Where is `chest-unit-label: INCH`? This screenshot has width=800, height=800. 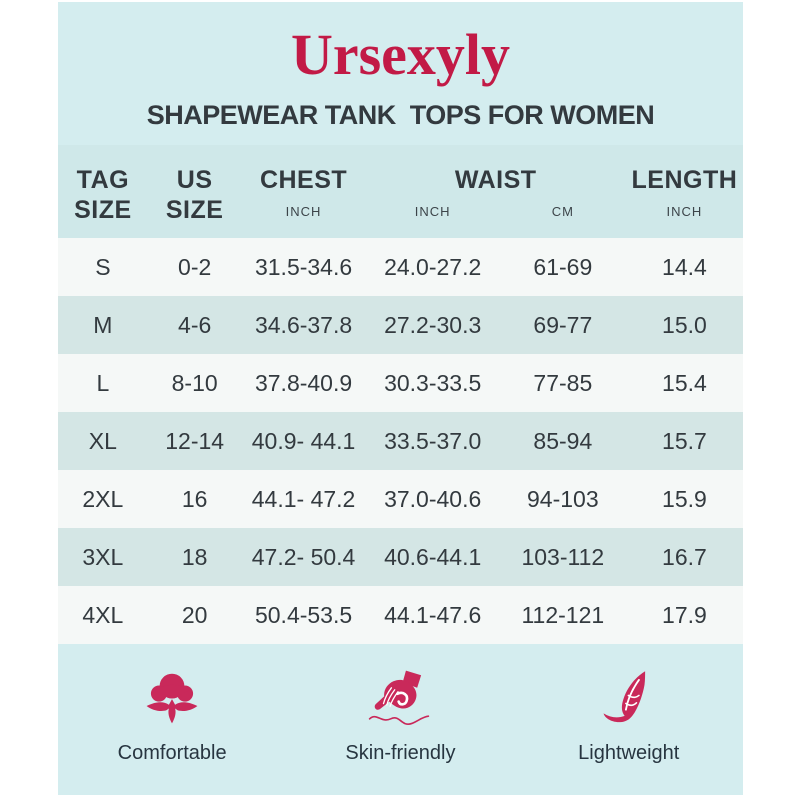
chest-unit-label: INCH is located at coordinates (303, 211).